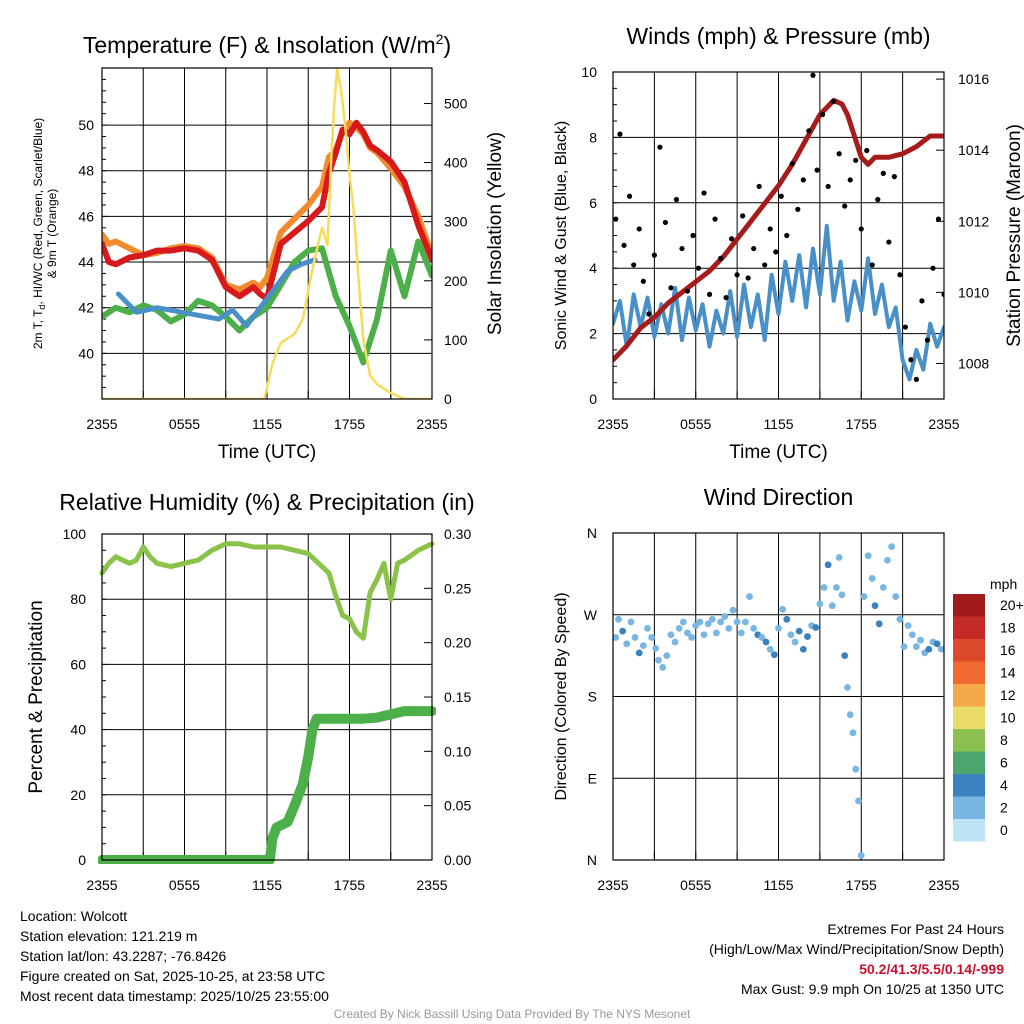 This screenshot has width=1024, height=1024. I want to click on colorbar-label: 14, so click(1008, 673).